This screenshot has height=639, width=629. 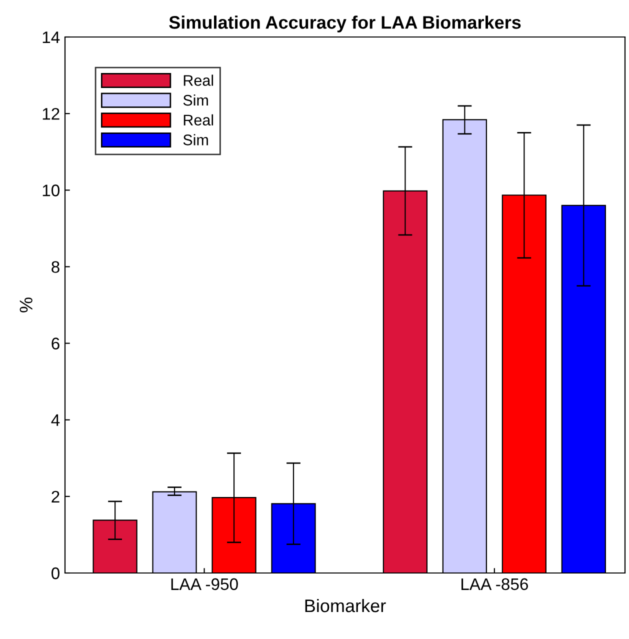 What do you see at coordinates (345, 24) in the screenshot?
I see `chart-title: Simulation Accuracy for LAA Biomarkers` at bounding box center [345, 24].